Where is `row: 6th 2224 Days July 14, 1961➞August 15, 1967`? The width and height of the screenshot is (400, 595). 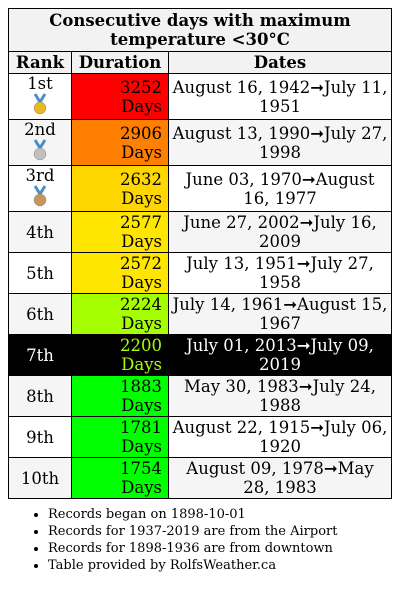
row: 6th 2224 Days July 14, 1961➞August 15, 1967 is located at coordinates (200, 314).